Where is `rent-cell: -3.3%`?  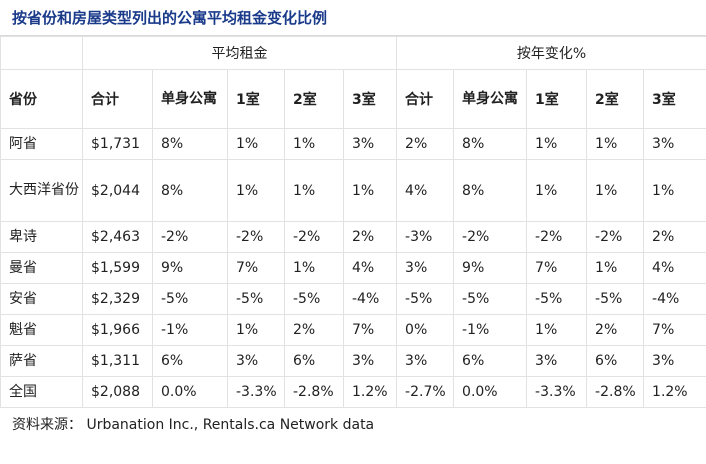
rent-cell: -3.3% is located at coordinates (256, 392).